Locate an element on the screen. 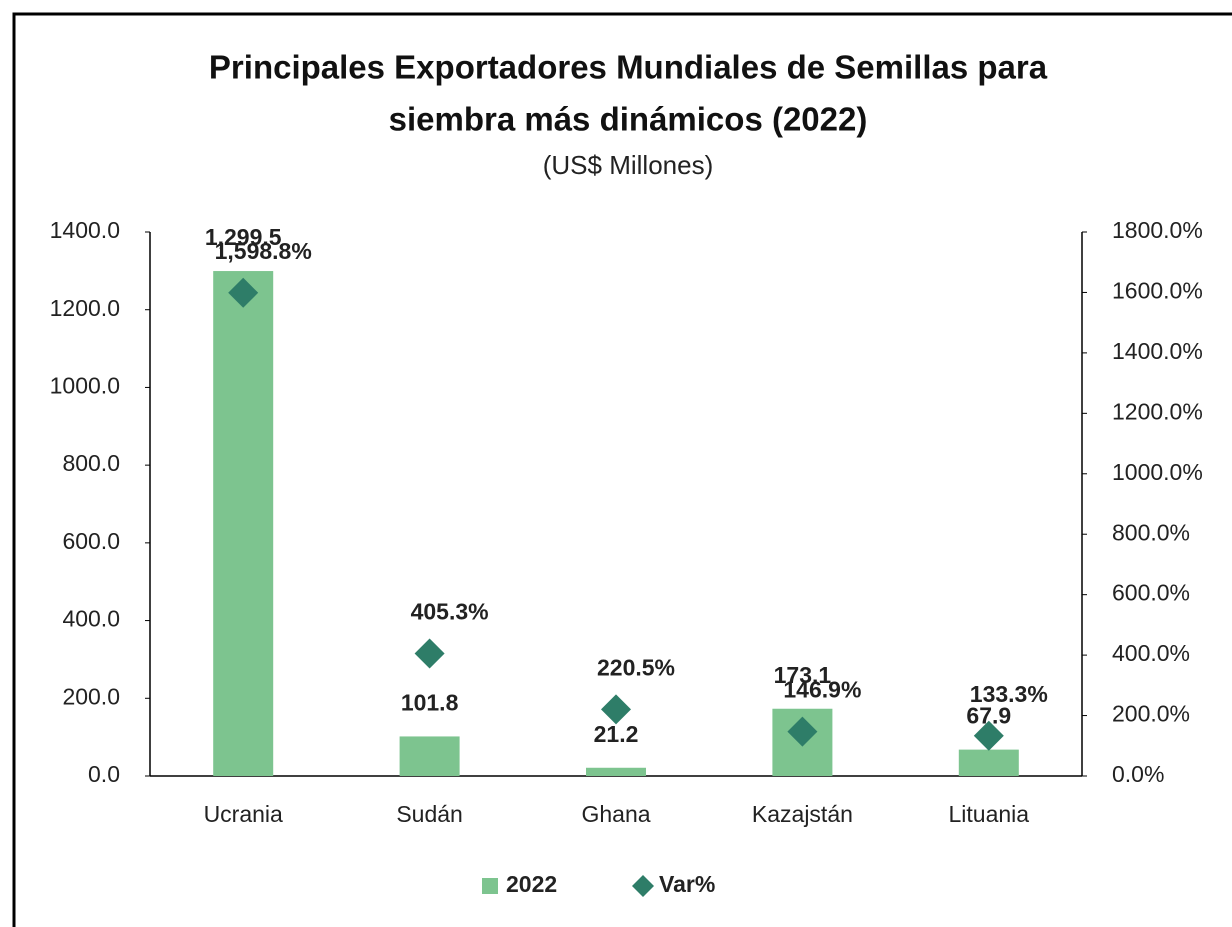  x-tick-label: Kazajstán is located at coordinates (802, 814).